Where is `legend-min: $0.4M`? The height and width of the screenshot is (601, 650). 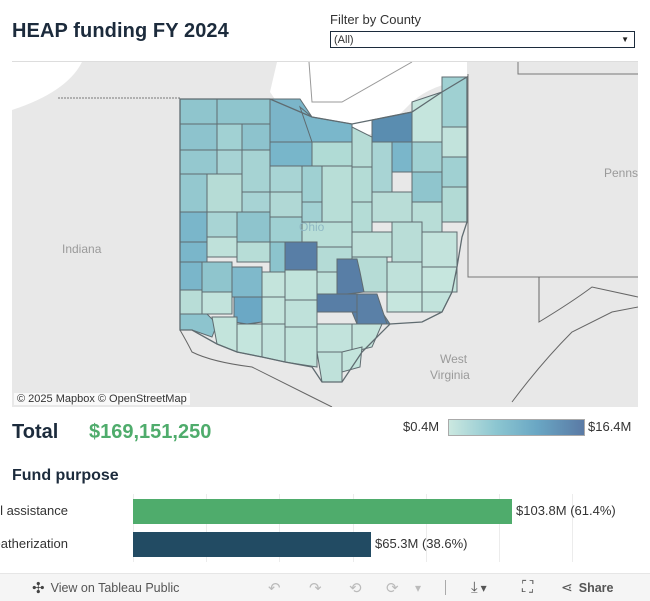
legend-min: $0.4M is located at coordinates (421, 426).